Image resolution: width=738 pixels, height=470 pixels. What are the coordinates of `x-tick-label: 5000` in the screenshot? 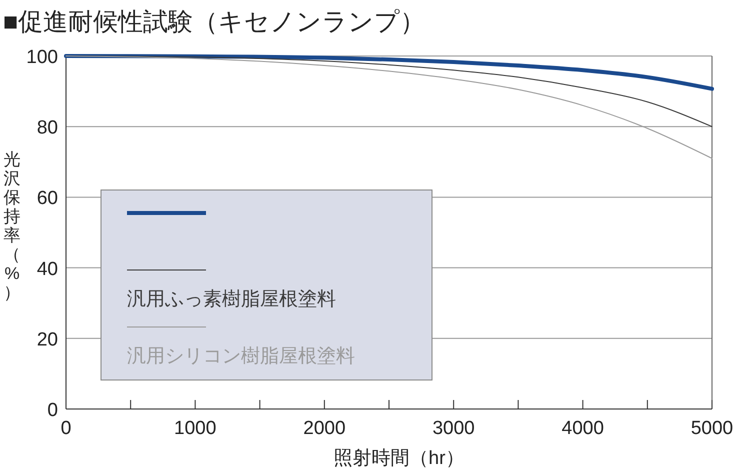 It's located at (712, 428).